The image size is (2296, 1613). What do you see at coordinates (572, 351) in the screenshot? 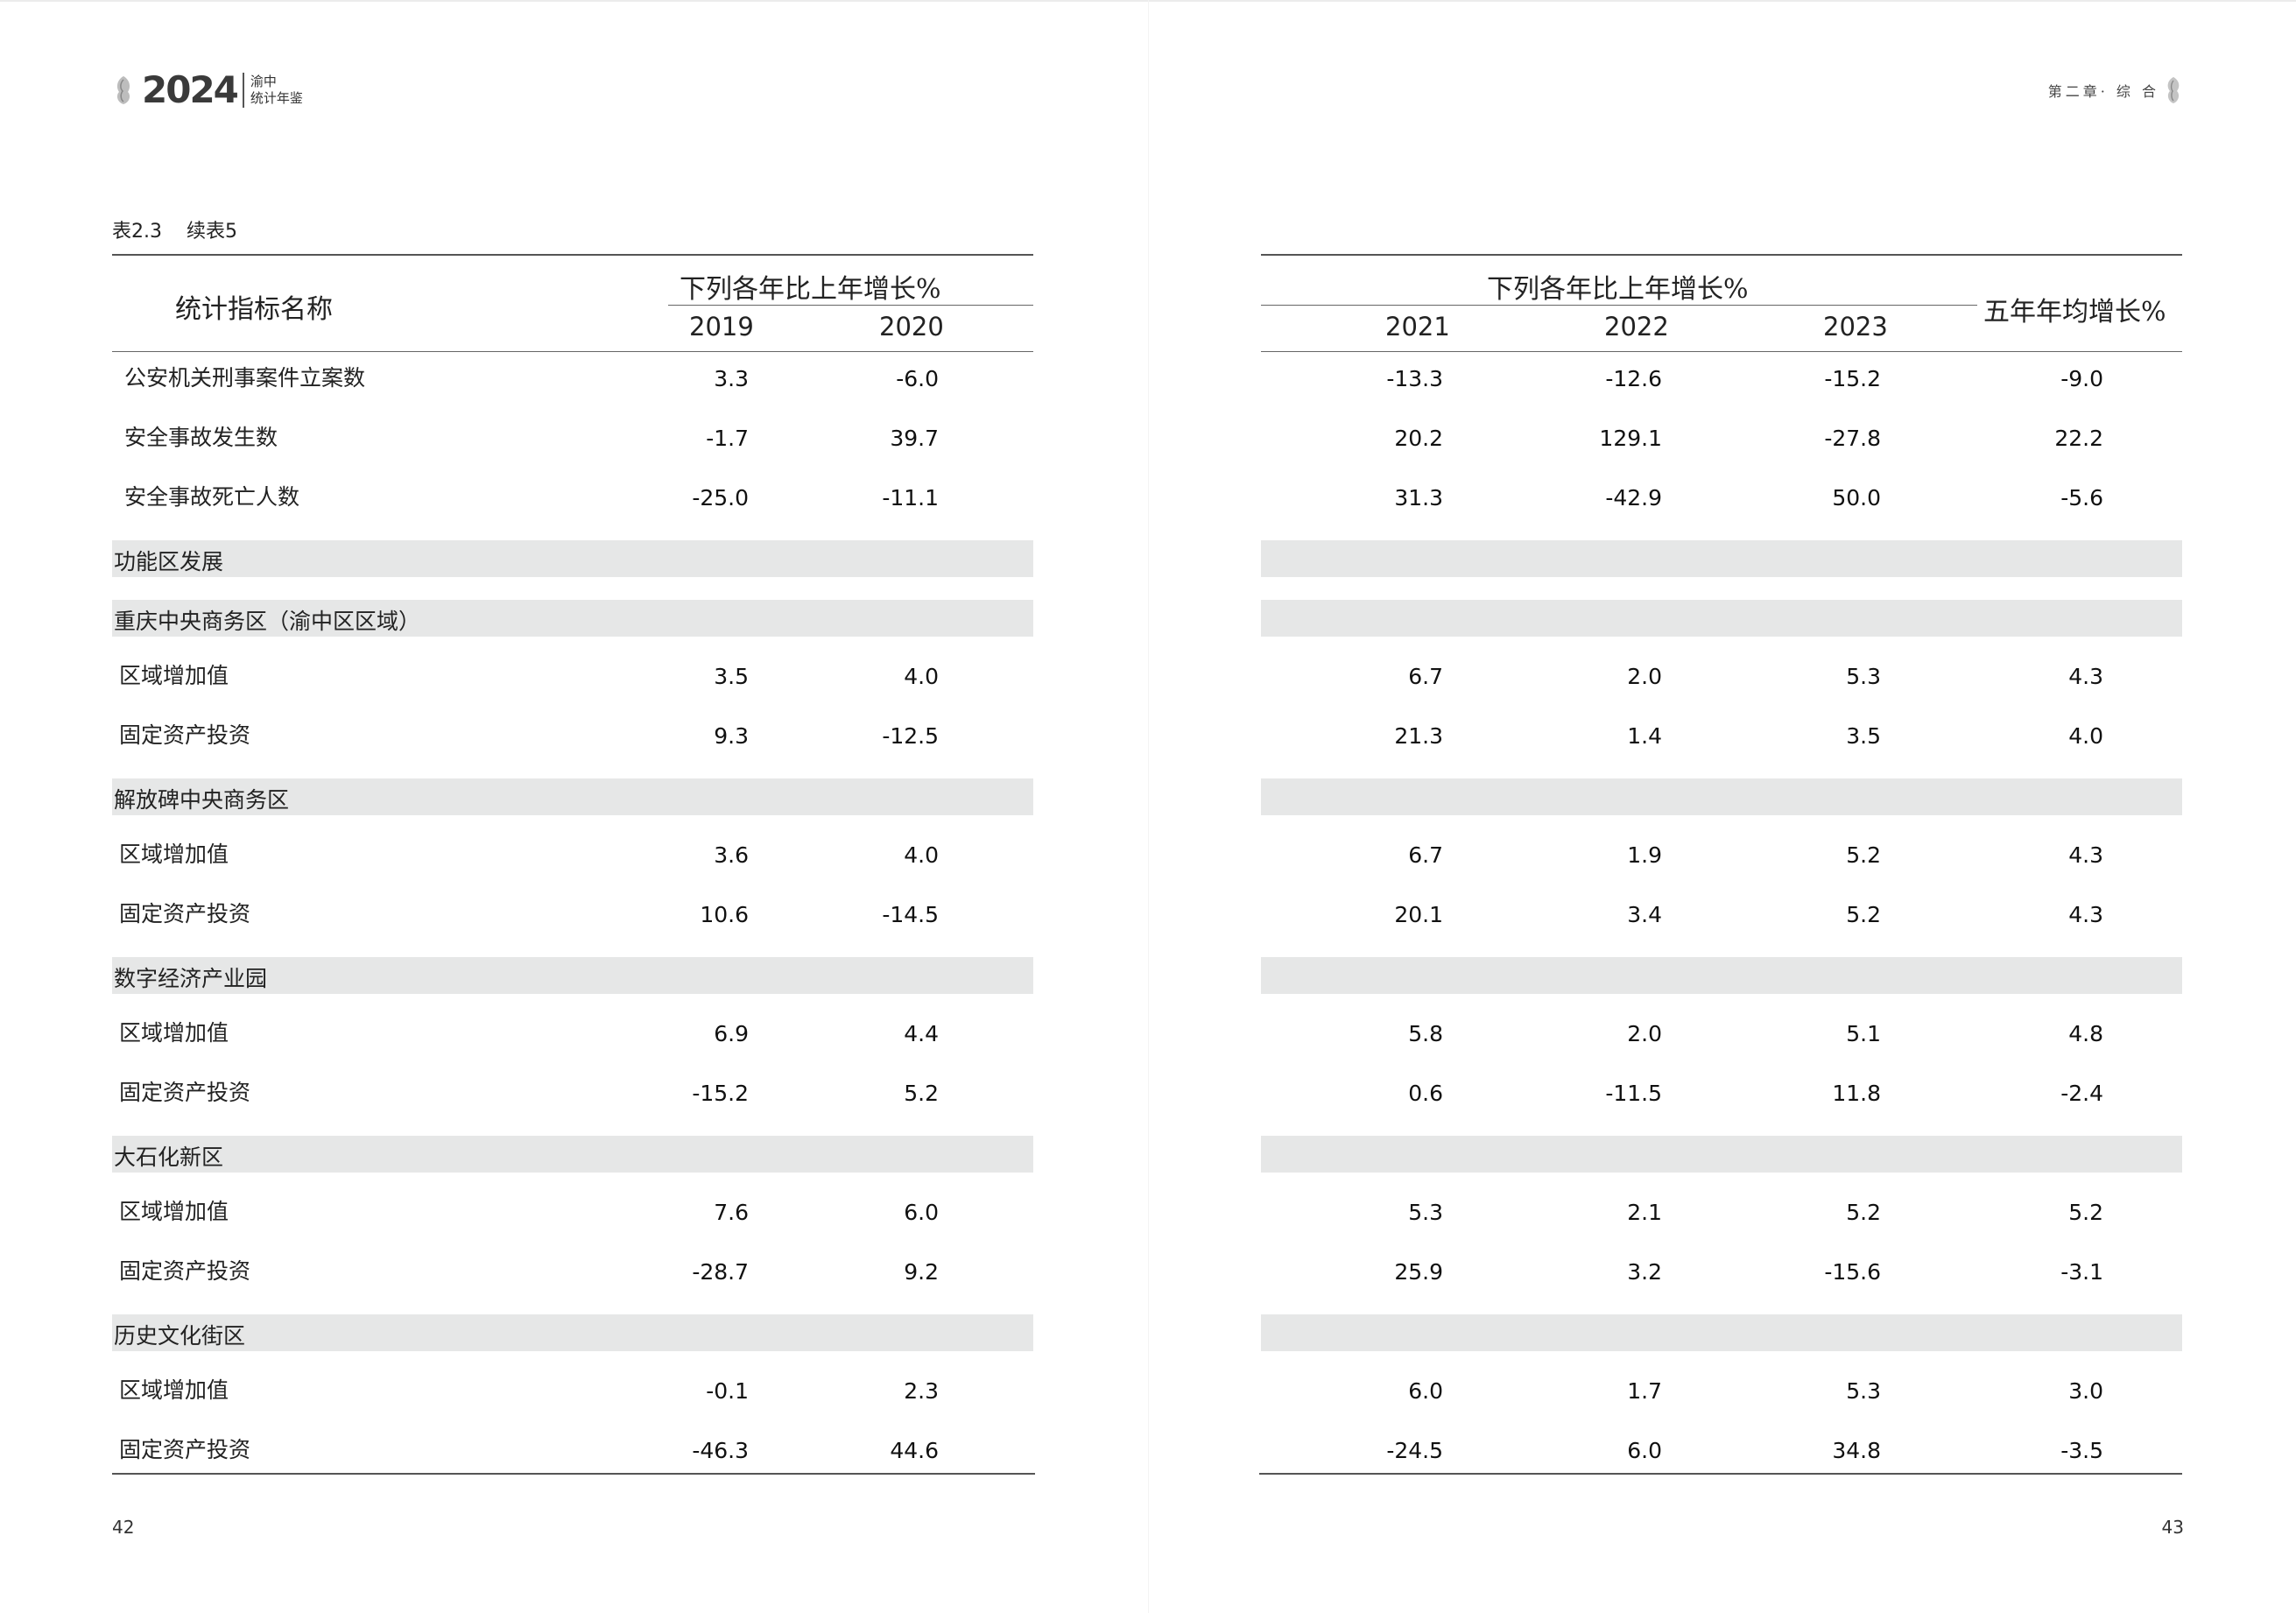
I see `left-header-bottom-rule` at bounding box center [572, 351].